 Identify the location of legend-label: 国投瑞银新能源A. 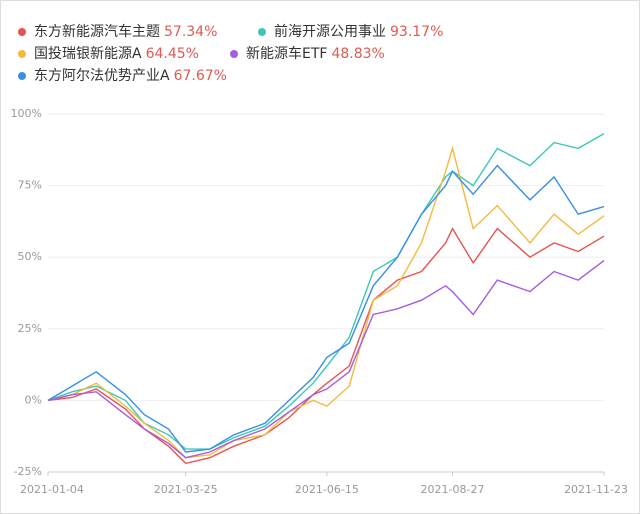
(88, 54).